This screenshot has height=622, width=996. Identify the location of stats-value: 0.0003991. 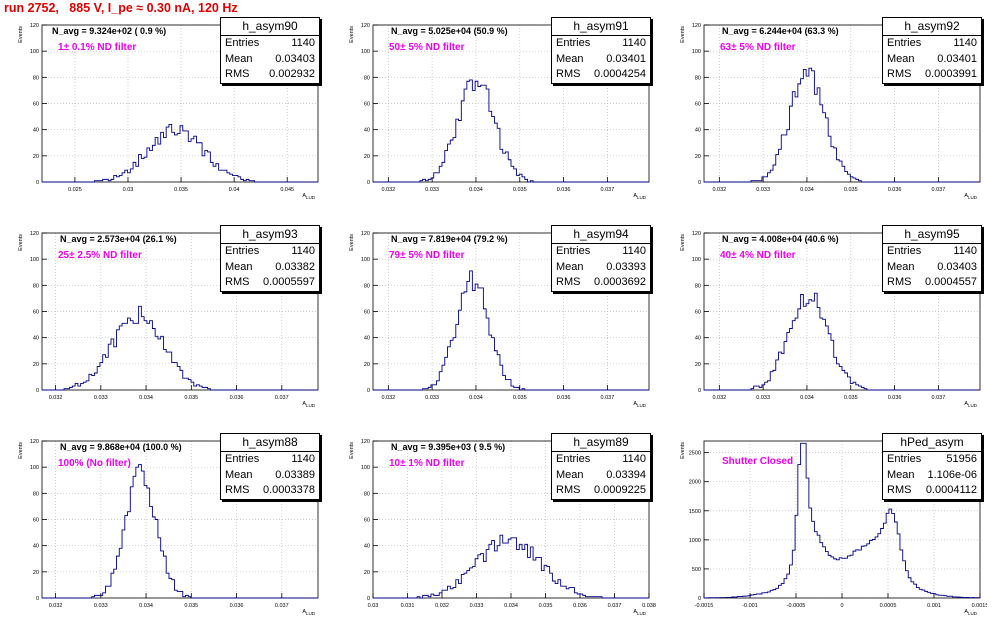
(951, 74).